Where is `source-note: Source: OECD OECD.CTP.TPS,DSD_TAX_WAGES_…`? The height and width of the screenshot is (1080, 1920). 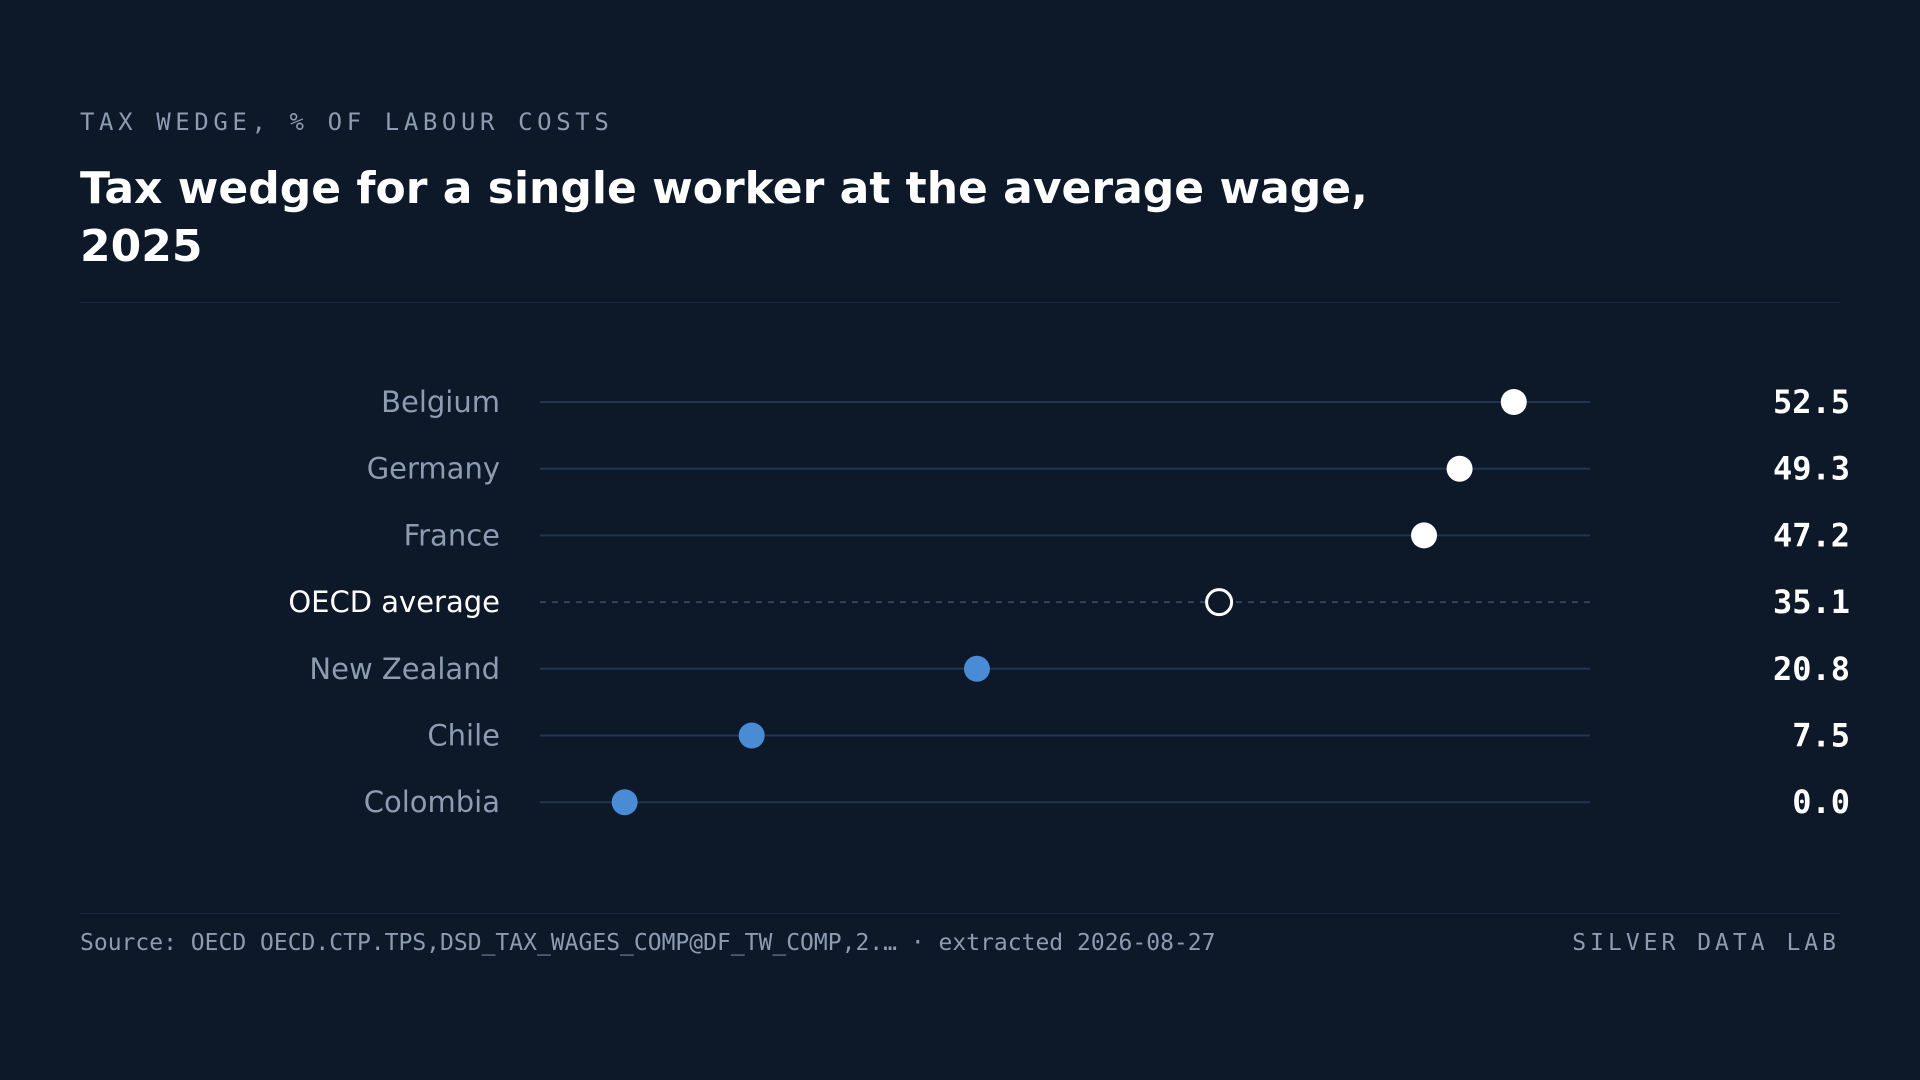 source-note: Source: OECD OECD.CTP.TPS,DSD_TAX_WAGES_… is located at coordinates (648, 943).